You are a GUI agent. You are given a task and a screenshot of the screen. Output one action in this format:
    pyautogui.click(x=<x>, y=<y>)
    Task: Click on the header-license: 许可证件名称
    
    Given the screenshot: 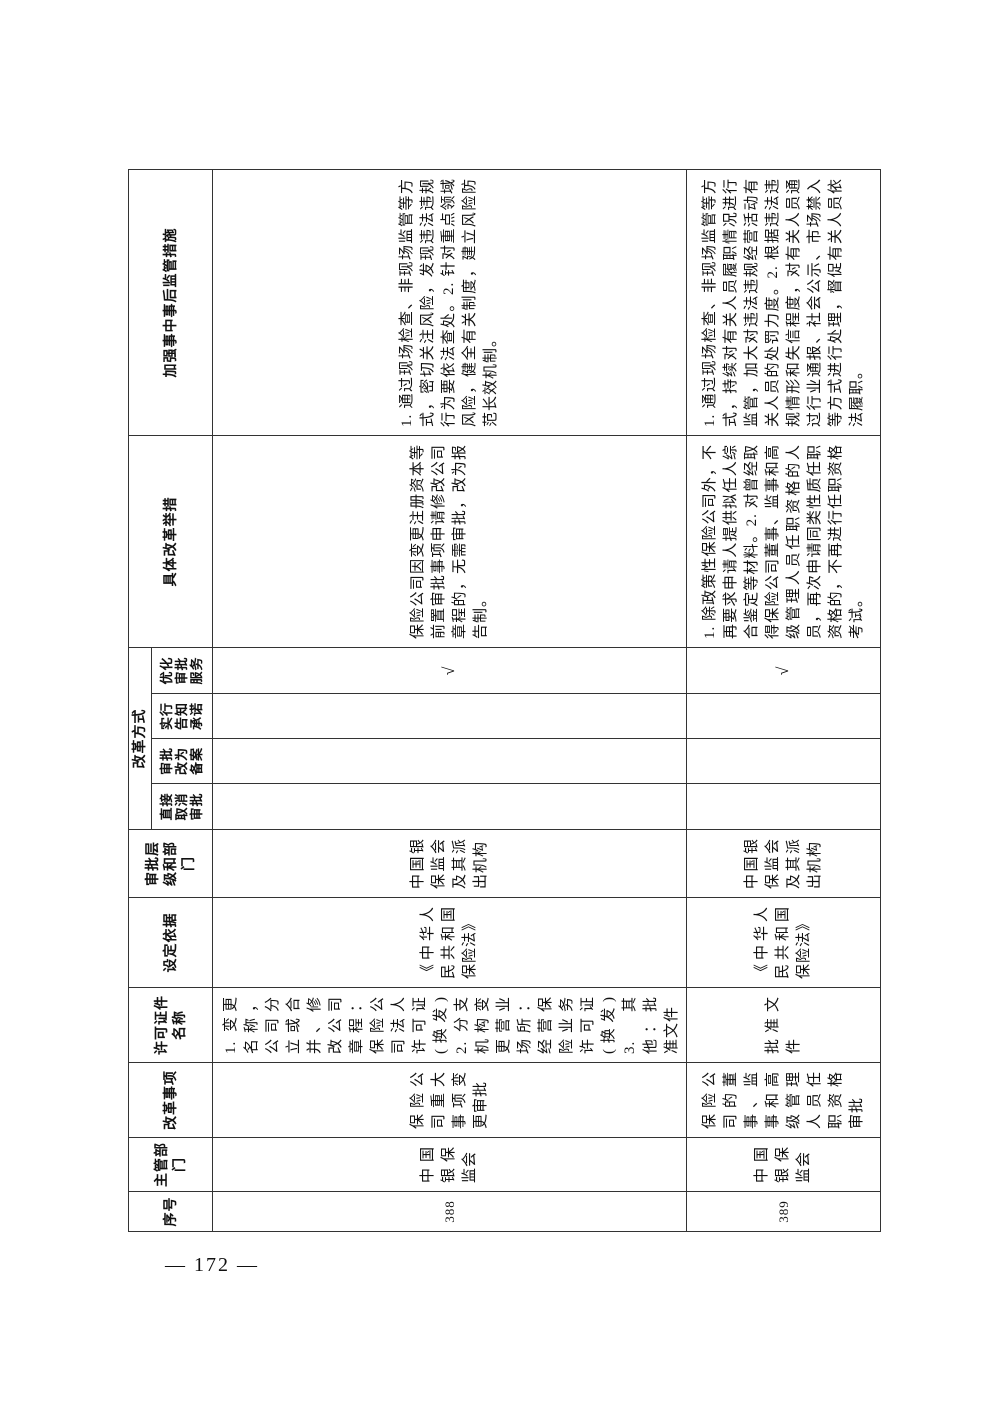 What is the action you would take?
    pyautogui.click(x=170, y=1025)
    